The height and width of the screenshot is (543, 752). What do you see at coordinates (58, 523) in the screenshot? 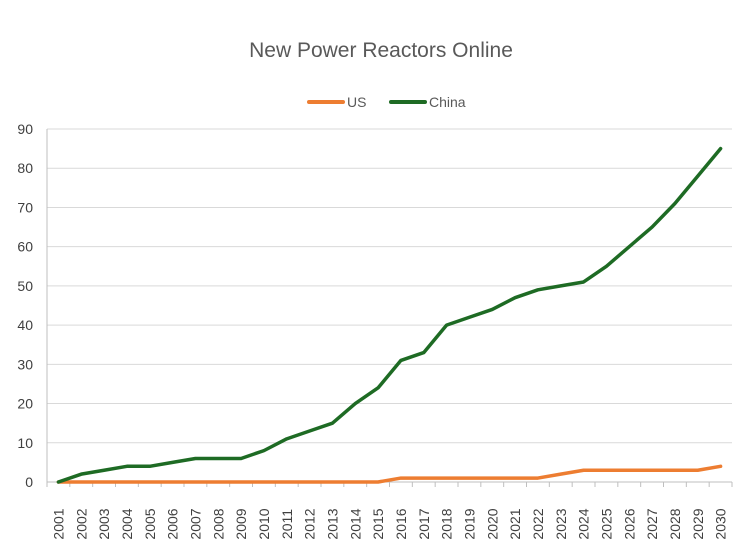
I see `x-tick-label: 2001` at bounding box center [58, 523].